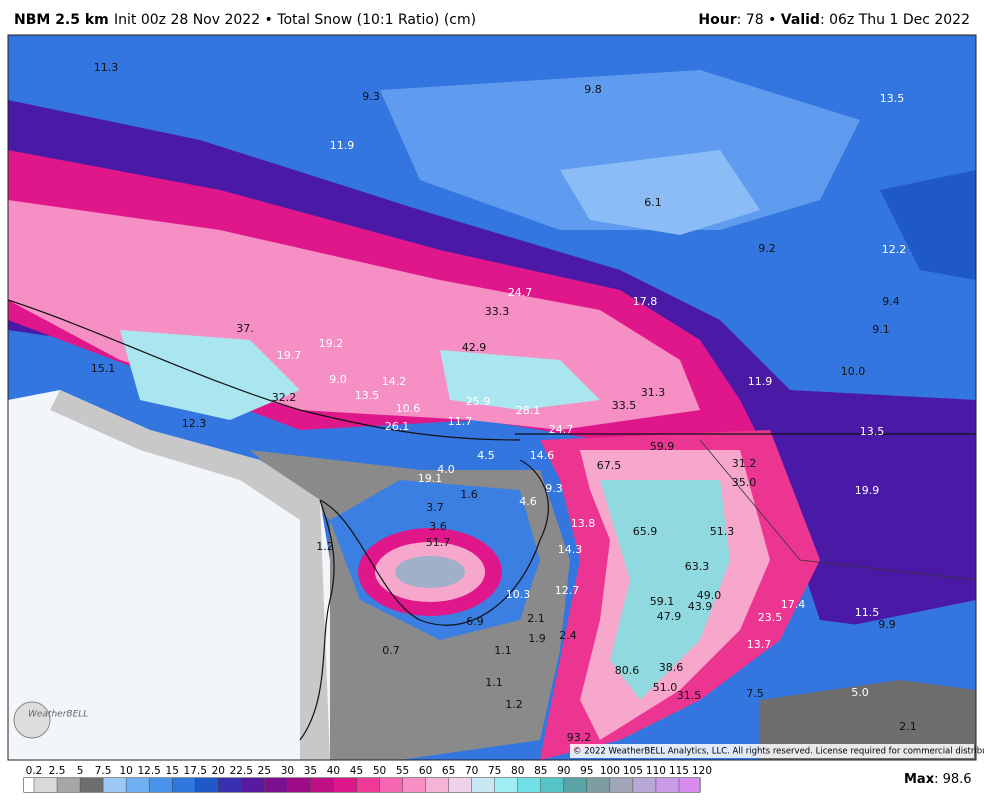  Describe the element at coordinates (837, 510) in the screenshot. I see `state-line` at that location.